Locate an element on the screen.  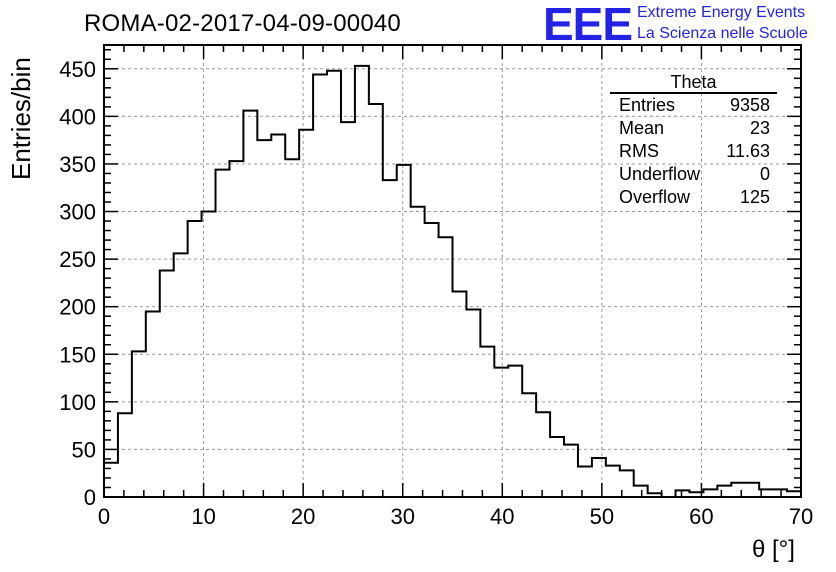
stats-value: 125 is located at coordinates (754, 197).